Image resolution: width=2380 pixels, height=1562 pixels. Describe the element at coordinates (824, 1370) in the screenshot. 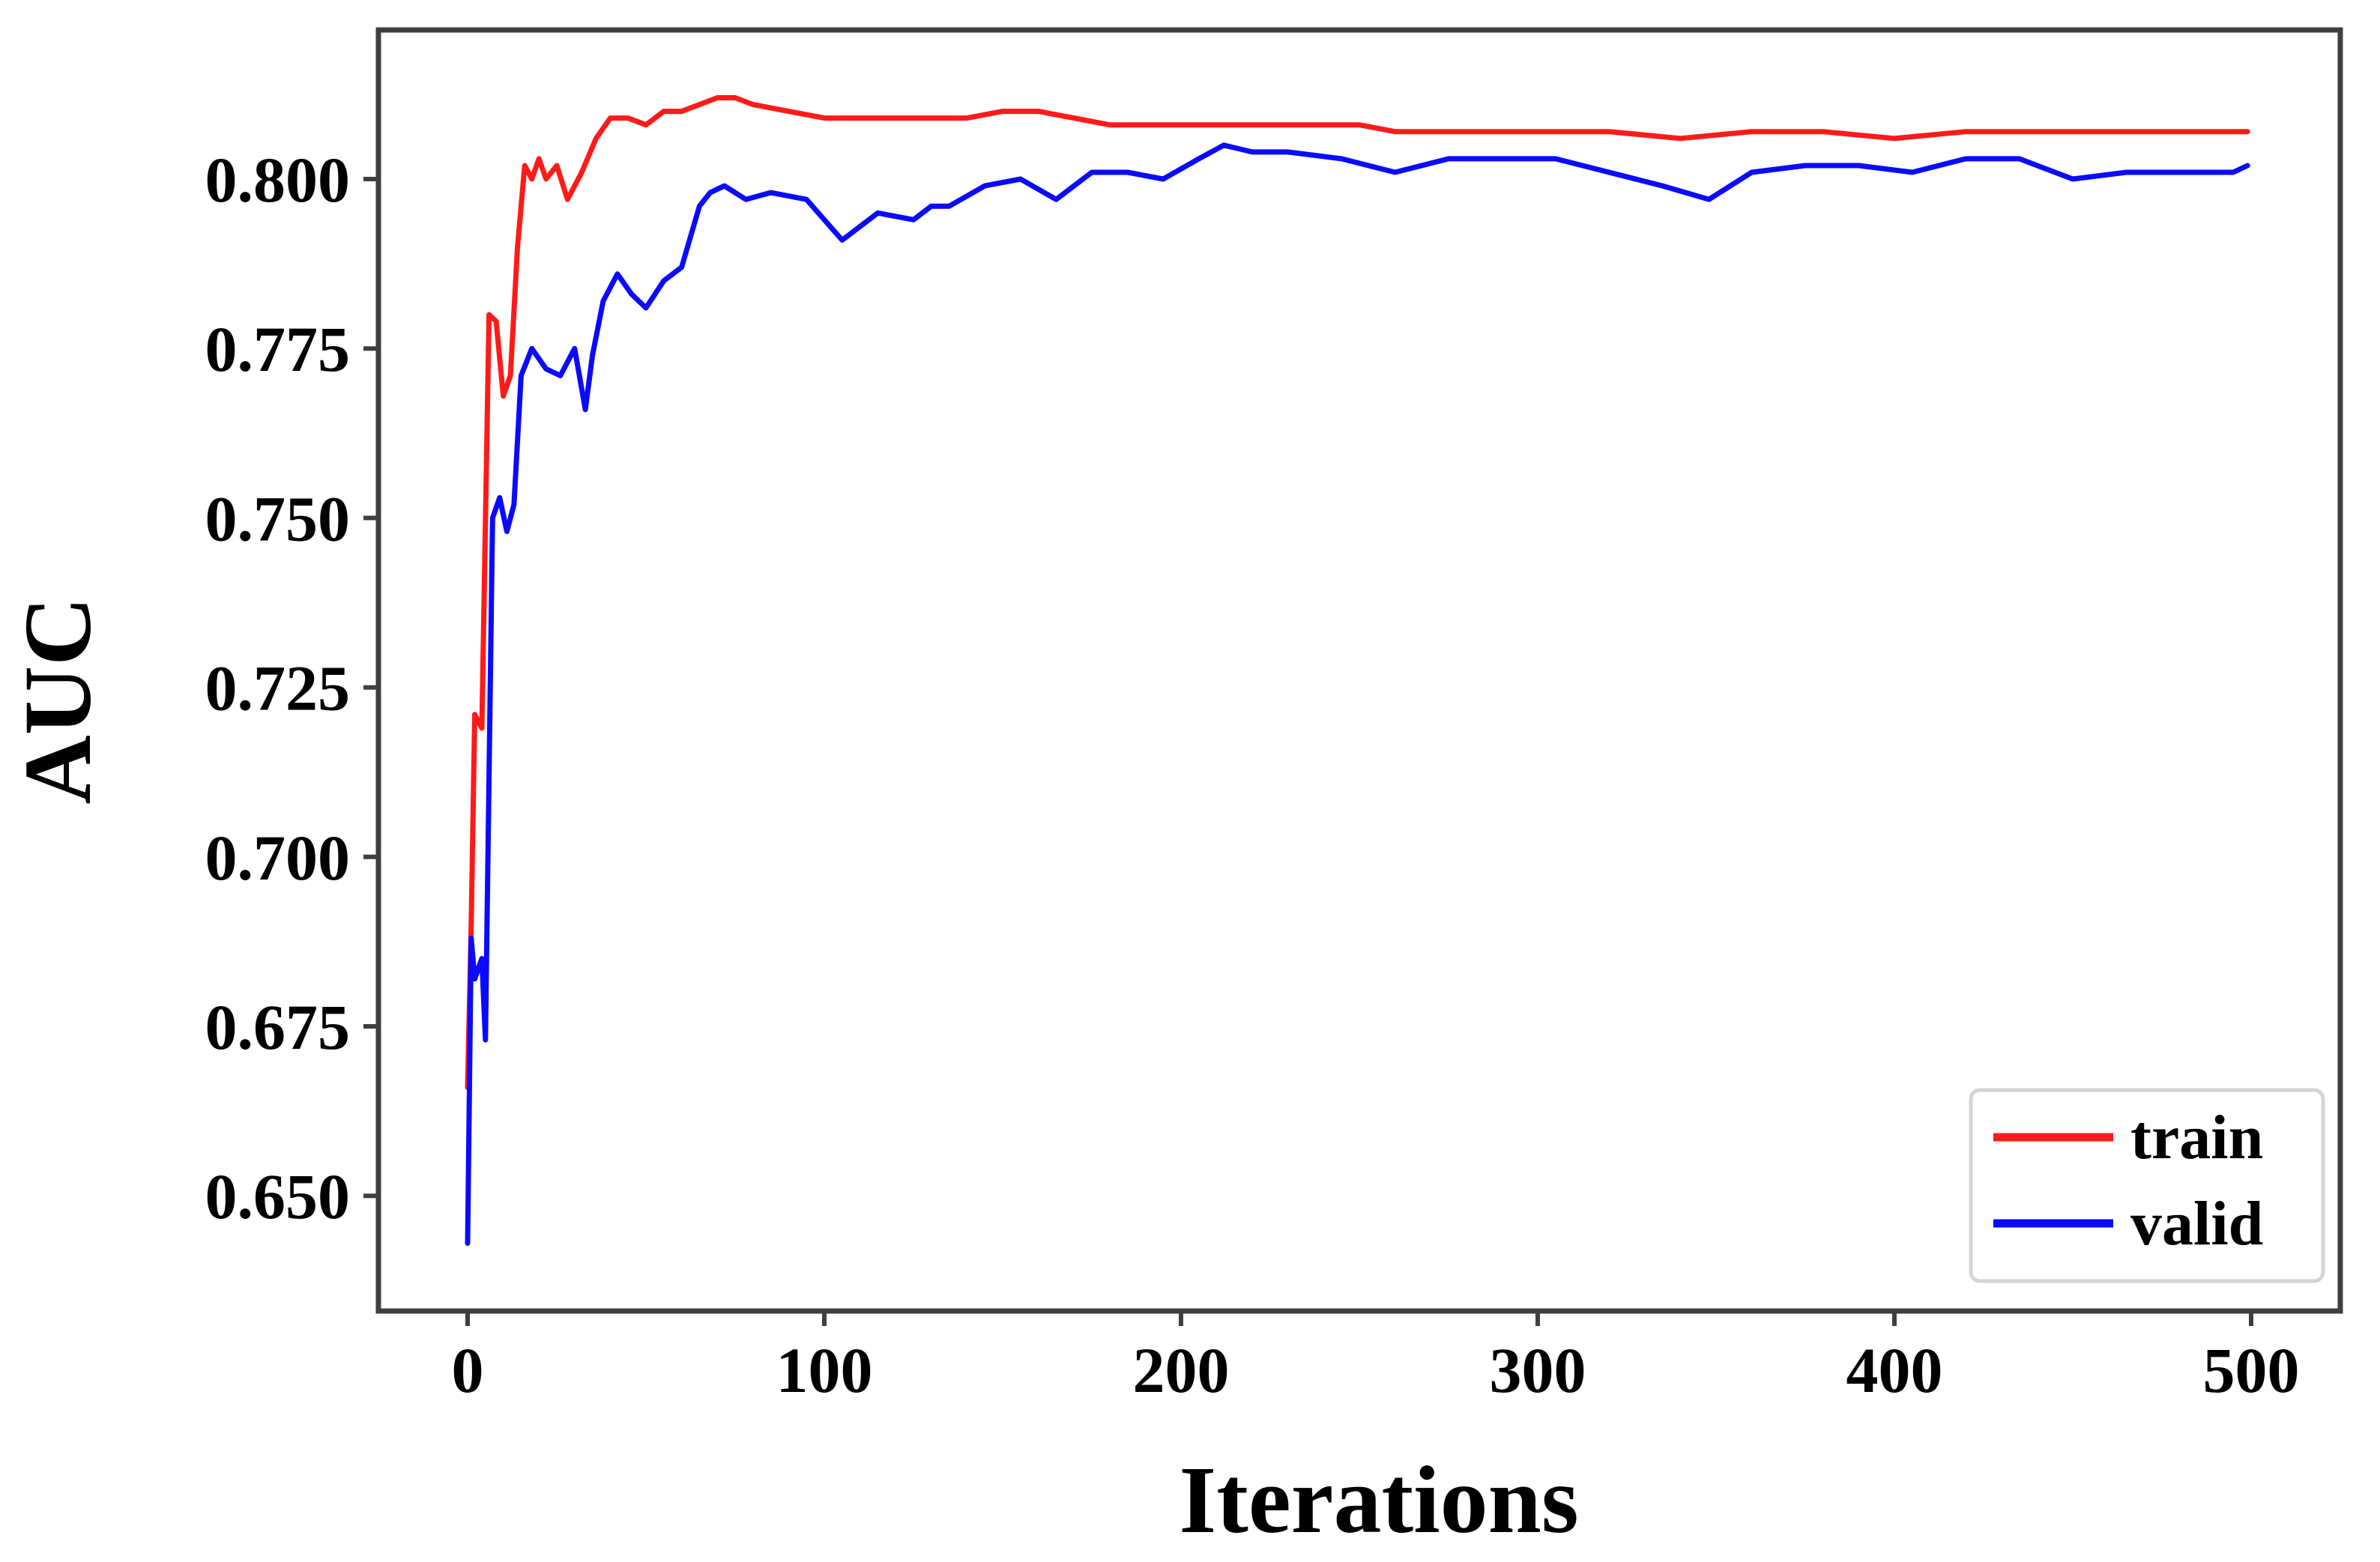

I see `x-tick-label: 100` at that location.